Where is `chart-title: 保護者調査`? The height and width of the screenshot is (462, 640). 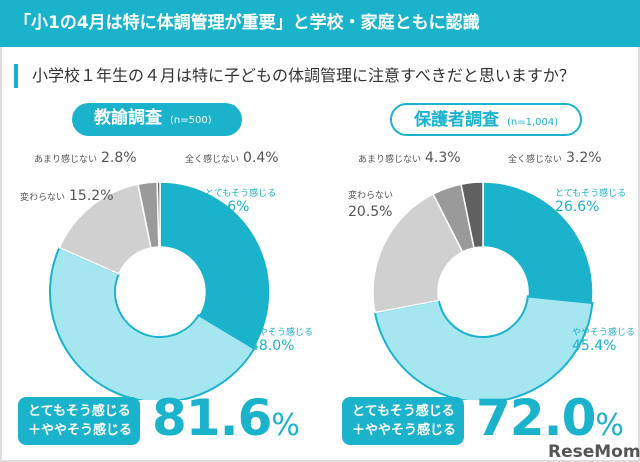 chart-title: 保護者調査 is located at coordinates (456, 120).